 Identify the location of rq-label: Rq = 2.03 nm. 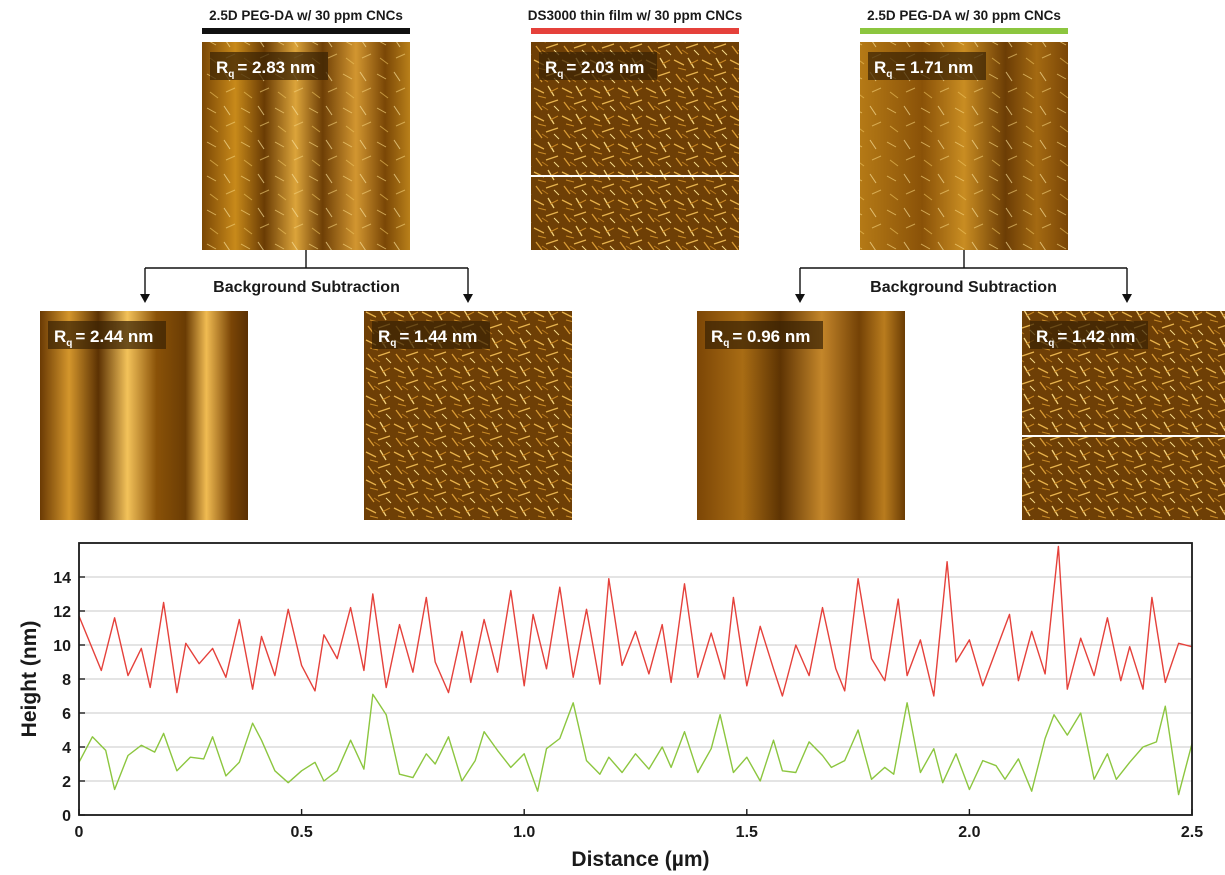
(594, 69).